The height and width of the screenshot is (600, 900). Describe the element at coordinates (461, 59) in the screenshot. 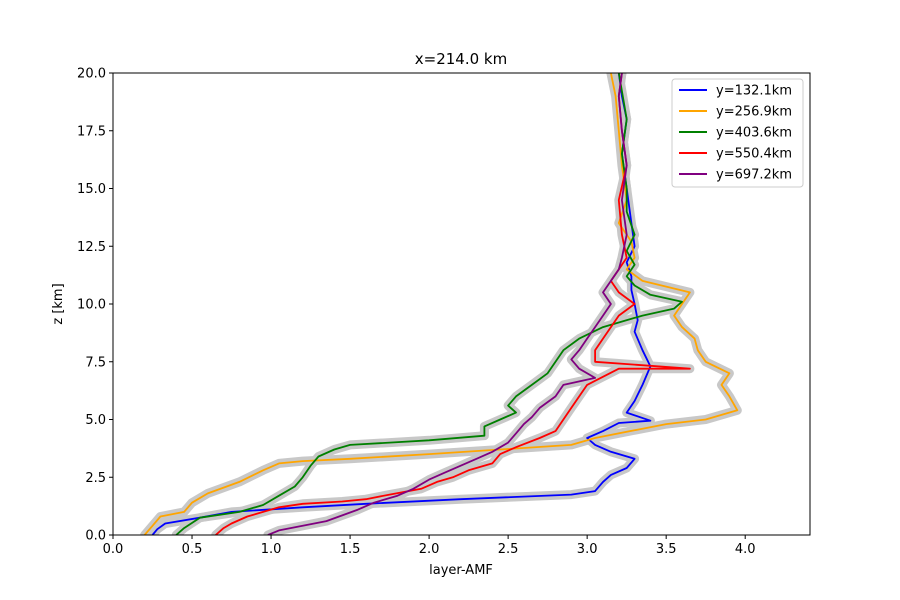

I see `chart-title: x=214.0 km` at that location.